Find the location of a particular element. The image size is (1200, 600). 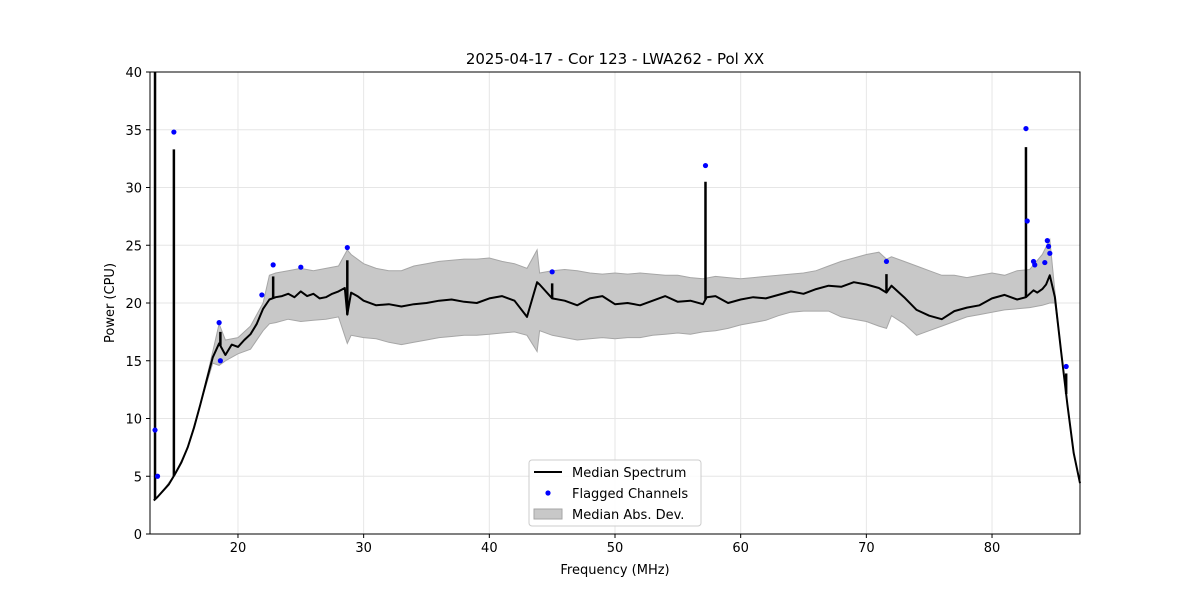

x-tick-label: 60 is located at coordinates (740, 548).